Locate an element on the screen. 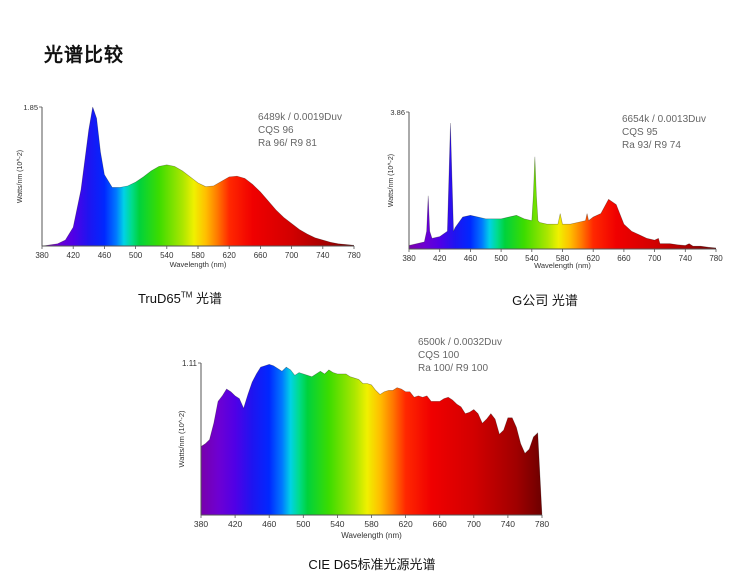  spectrum-area is located at coordinates (371, 439).